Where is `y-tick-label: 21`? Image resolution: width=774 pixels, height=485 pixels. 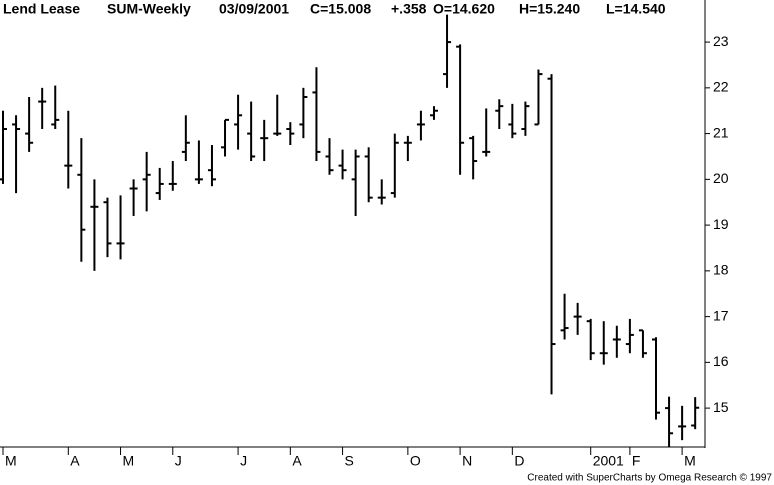
y-tick-label: 21 is located at coordinates (721, 132).